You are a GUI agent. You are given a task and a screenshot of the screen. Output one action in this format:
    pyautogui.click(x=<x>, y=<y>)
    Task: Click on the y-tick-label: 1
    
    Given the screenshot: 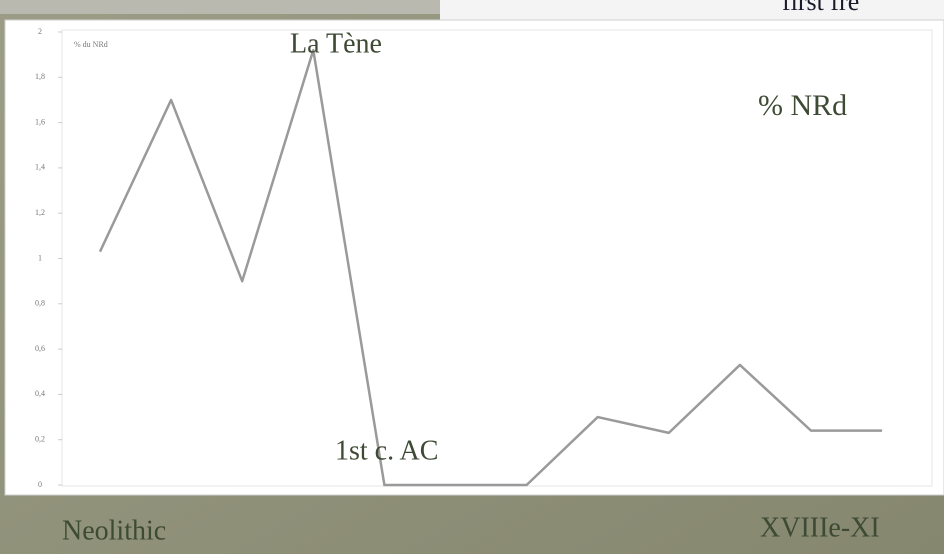 What is the action you would take?
    pyautogui.click(x=40, y=257)
    